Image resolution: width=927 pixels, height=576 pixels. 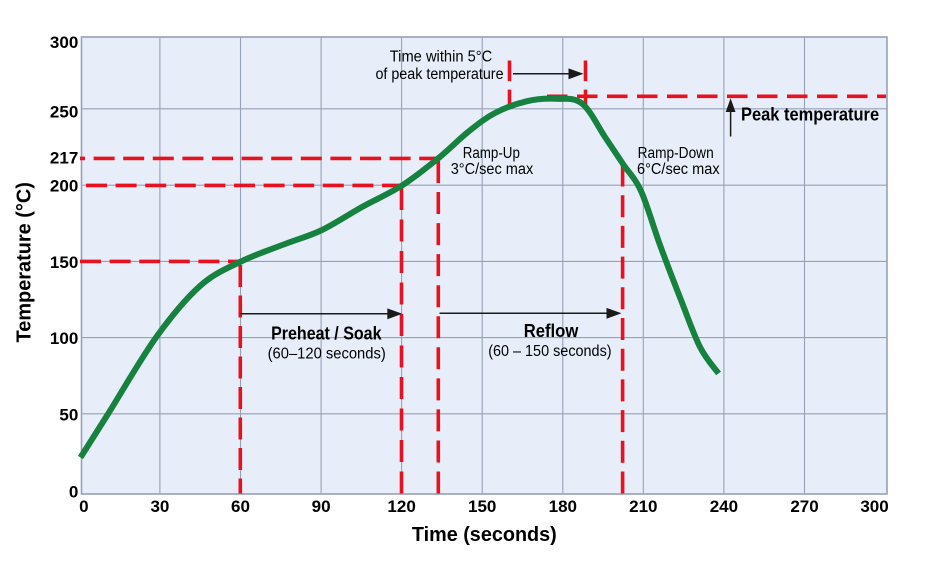 I want to click on svg-text: 270, so click(x=804, y=506).